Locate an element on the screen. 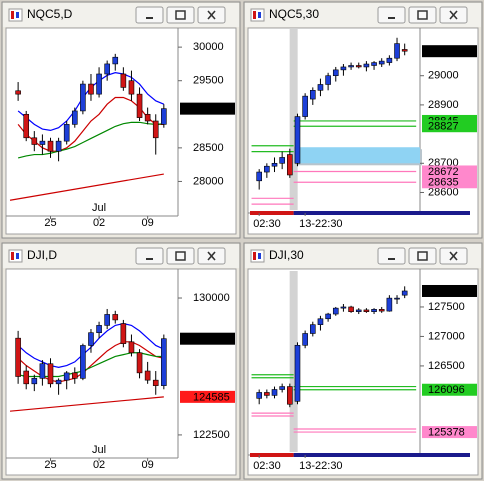 This screenshot has height=481, width=484. x-tick-label: 13-22:30 is located at coordinates (320, 466).